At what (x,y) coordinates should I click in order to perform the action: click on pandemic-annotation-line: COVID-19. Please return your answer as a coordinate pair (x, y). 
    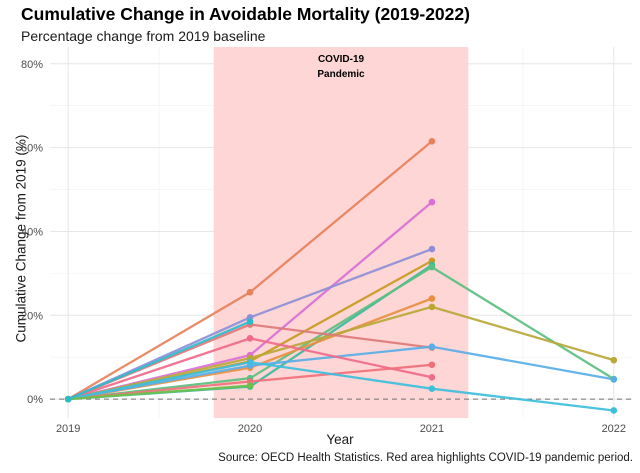
    Looking at the image, I should click on (341, 59).